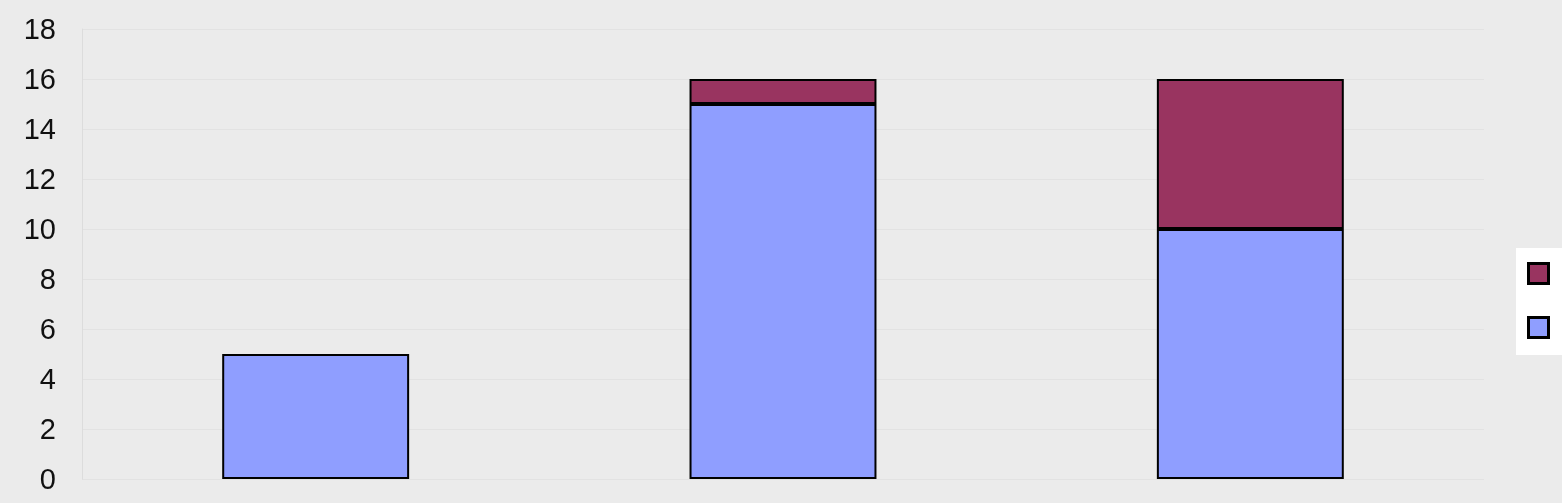  Describe the element at coordinates (39, 79) in the screenshot. I see `y-tick-label: 16` at that location.